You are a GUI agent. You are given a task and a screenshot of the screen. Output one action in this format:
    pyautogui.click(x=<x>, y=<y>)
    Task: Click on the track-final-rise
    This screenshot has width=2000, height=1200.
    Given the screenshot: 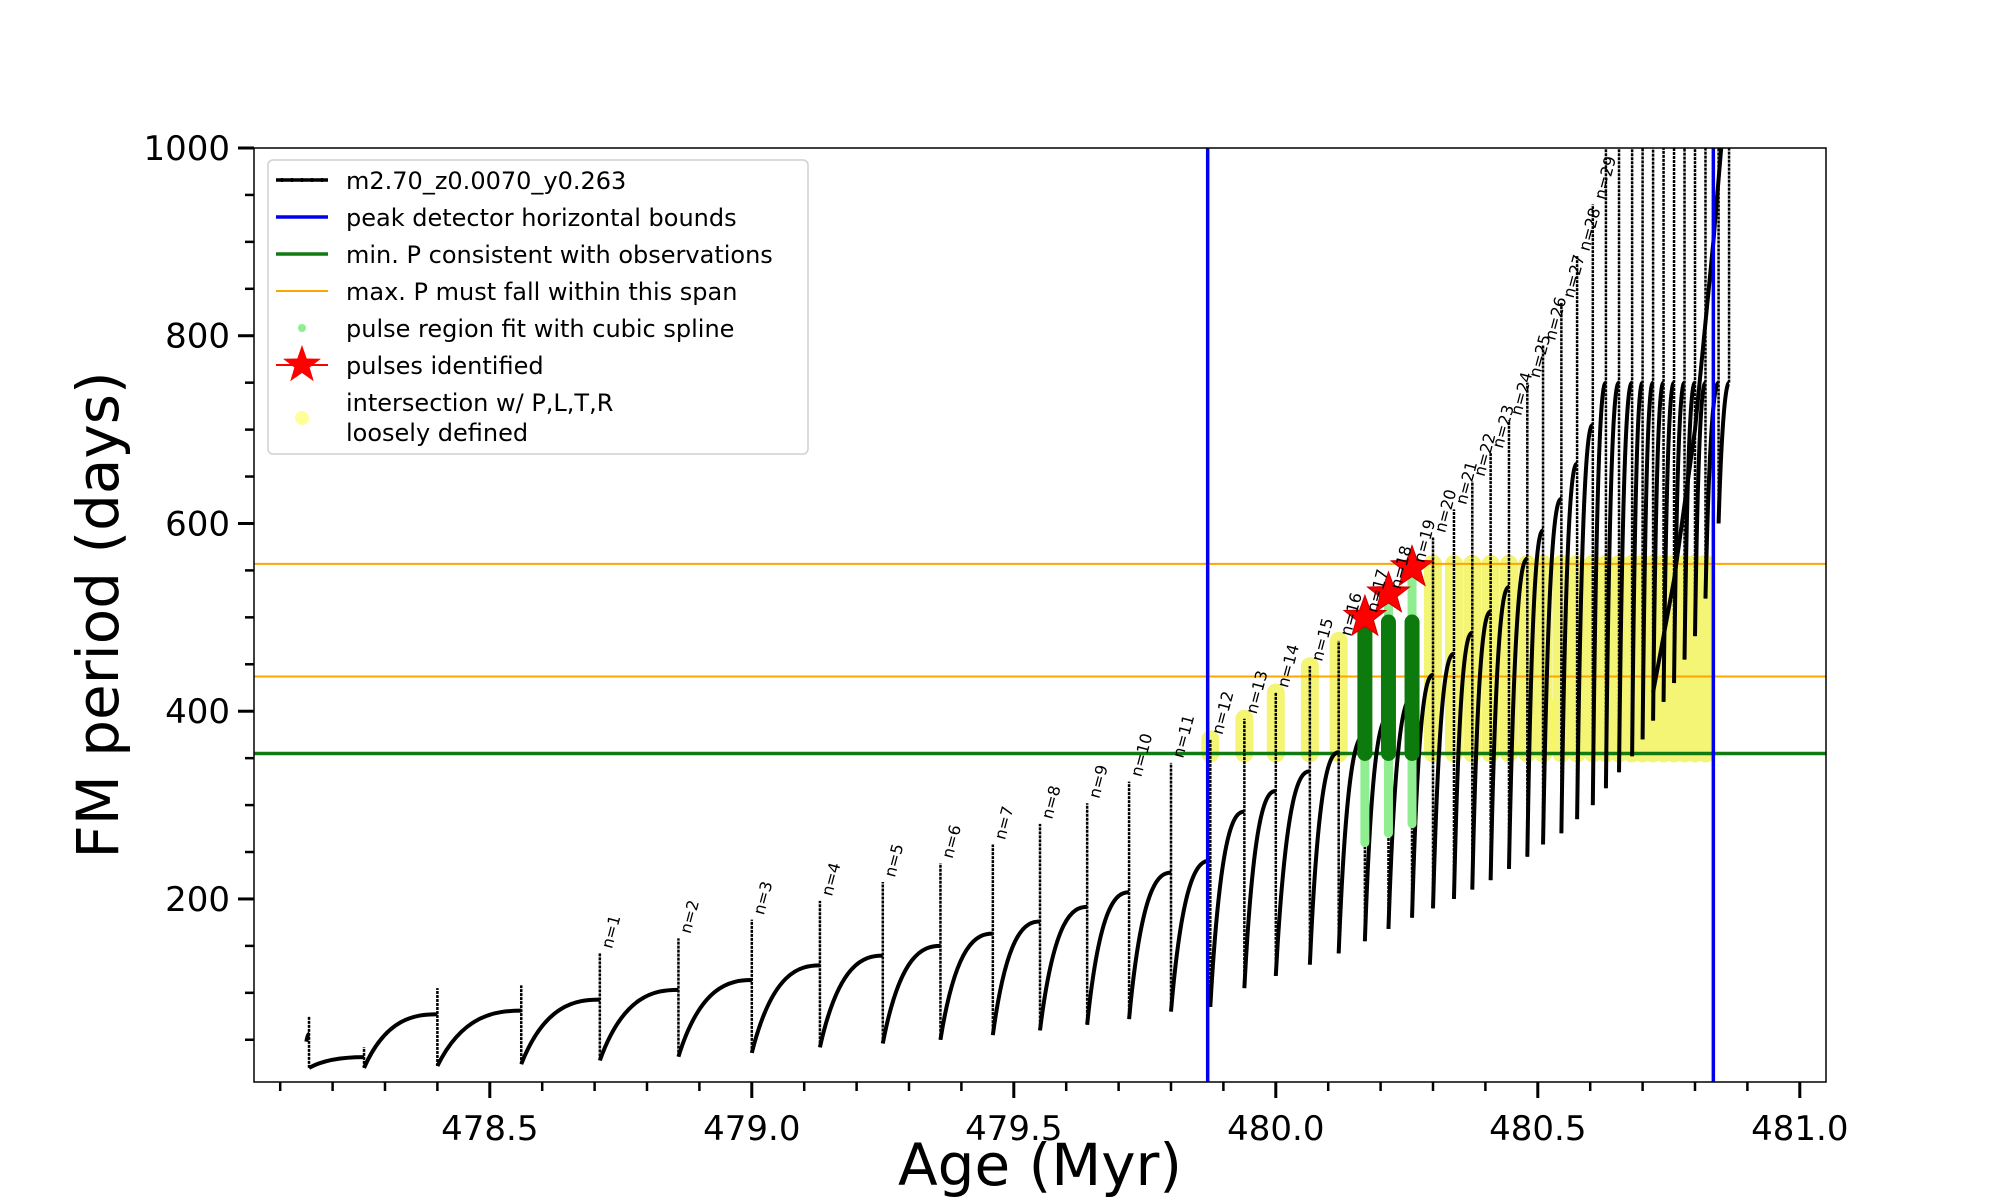 What is the action you would take?
    pyautogui.click(x=1687, y=420)
    